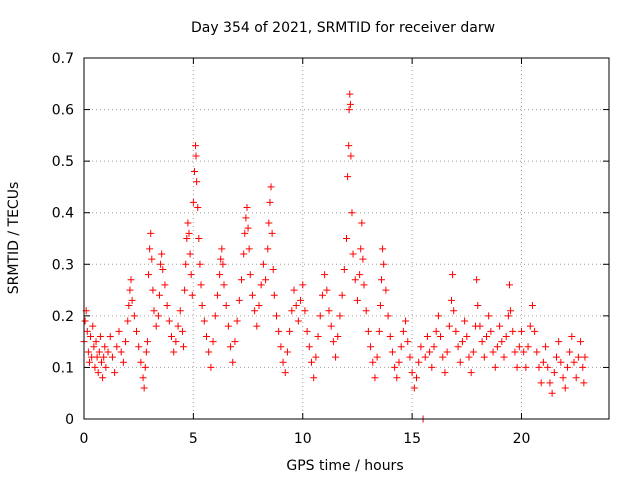 Image resolution: width=640 pixels, height=480 pixels. I want to click on y-tick-label: 0.2, so click(63, 317).